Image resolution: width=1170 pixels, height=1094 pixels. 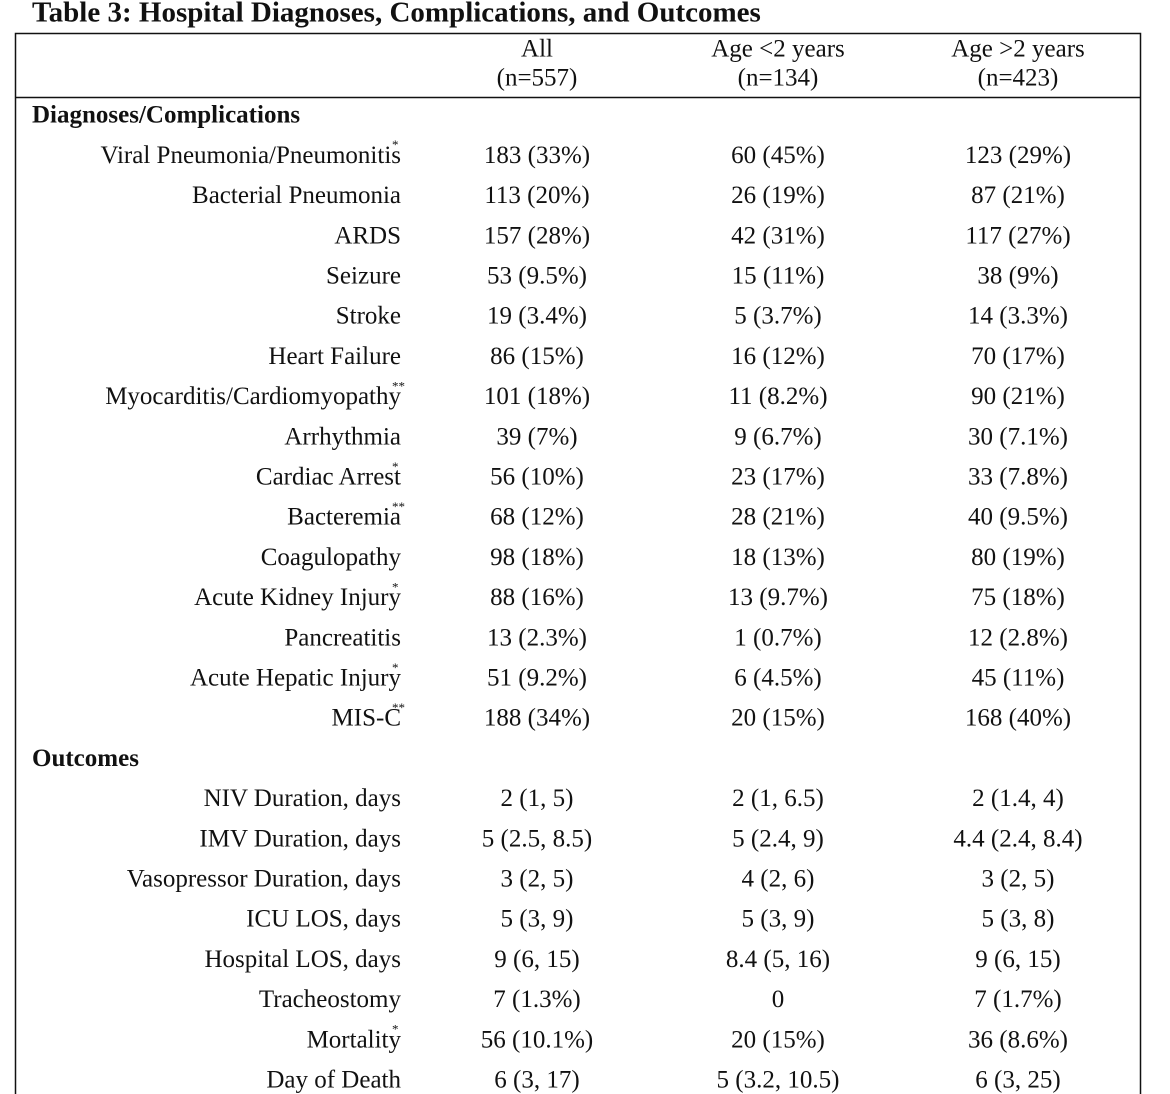 What do you see at coordinates (1018, 356) in the screenshot?
I see `cell: 70 (17%)` at bounding box center [1018, 356].